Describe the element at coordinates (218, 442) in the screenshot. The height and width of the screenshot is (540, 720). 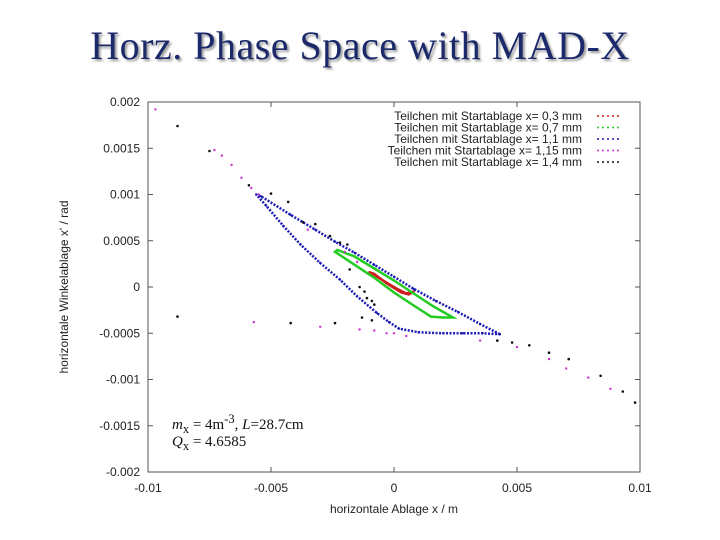
I see `q-value: = 4.6585` at that location.